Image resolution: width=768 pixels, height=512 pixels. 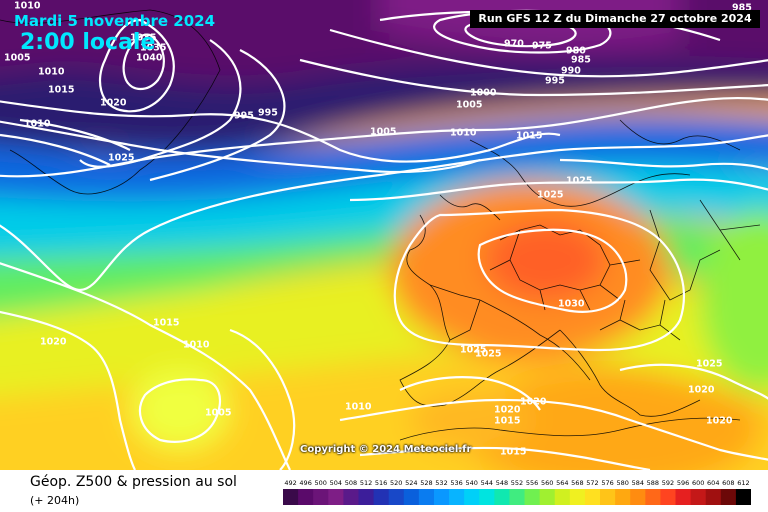 What do you see at coordinates (456, 483) in the screenshot?
I see `legend-value-label: 536` at bounding box center [456, 483].